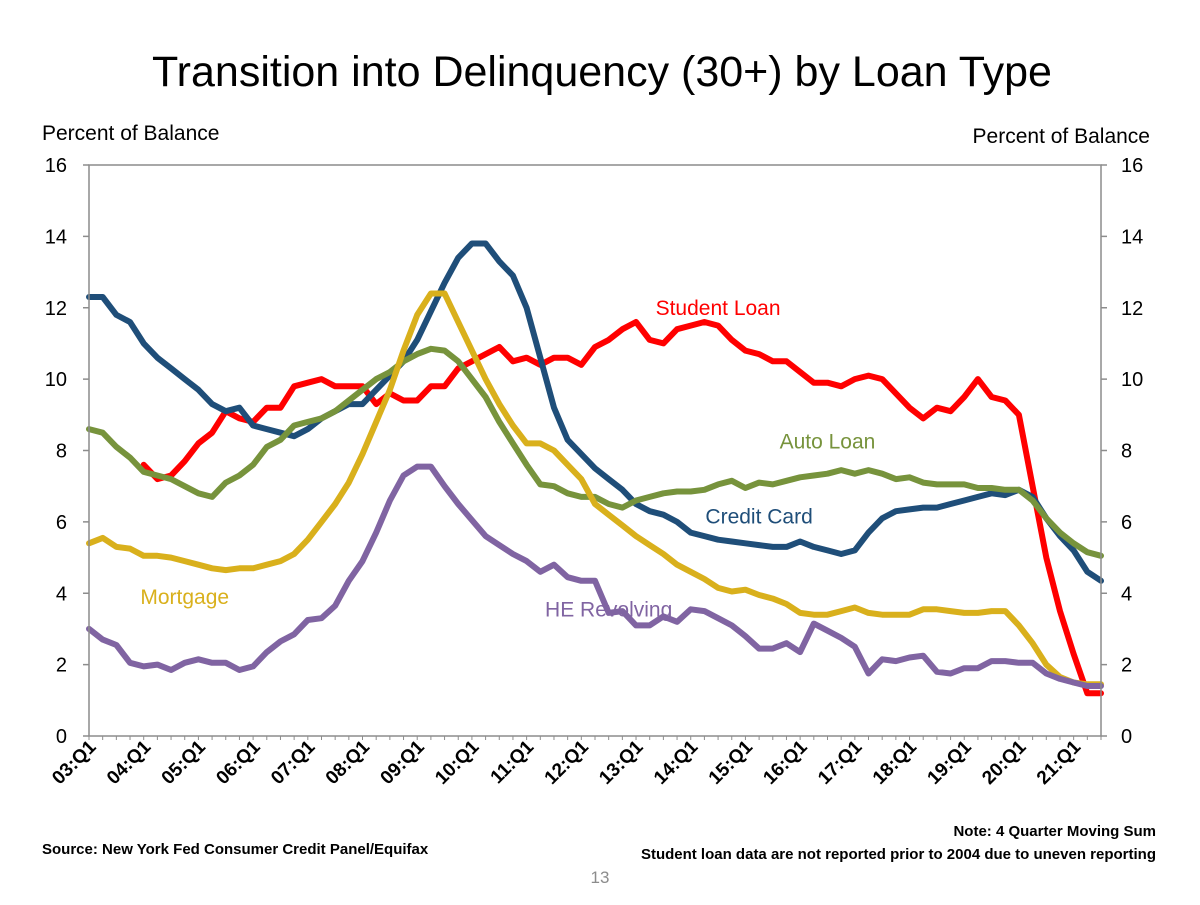 The height and width of the screenshot is (905, 1200). I want to click on y-tick-label-right: 14, so click(1132, 237).